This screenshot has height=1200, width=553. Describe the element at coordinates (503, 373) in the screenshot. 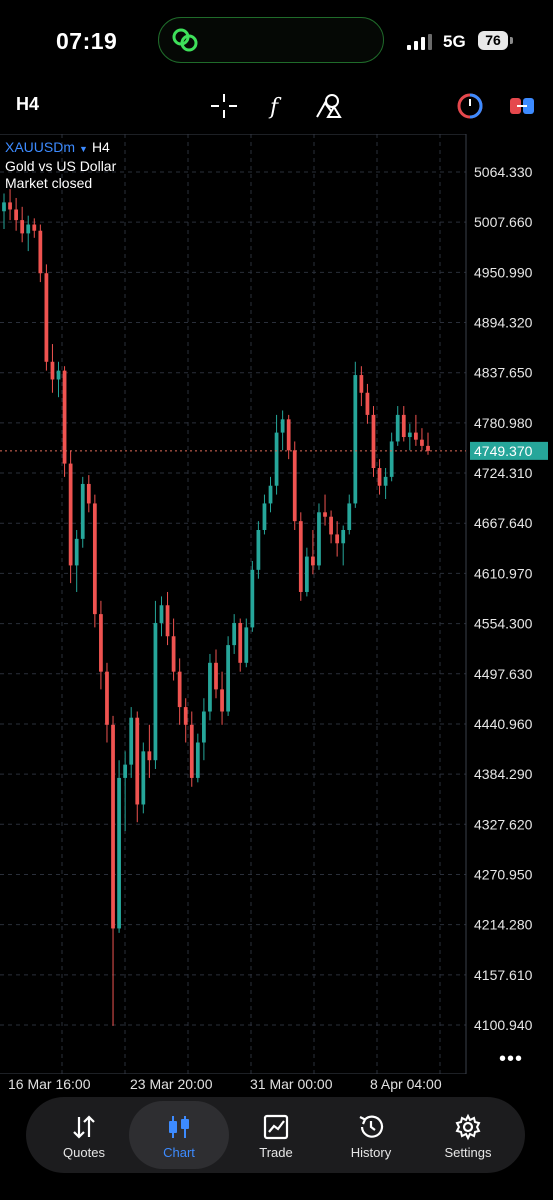

I see `price-label: 4837.650` at that location.